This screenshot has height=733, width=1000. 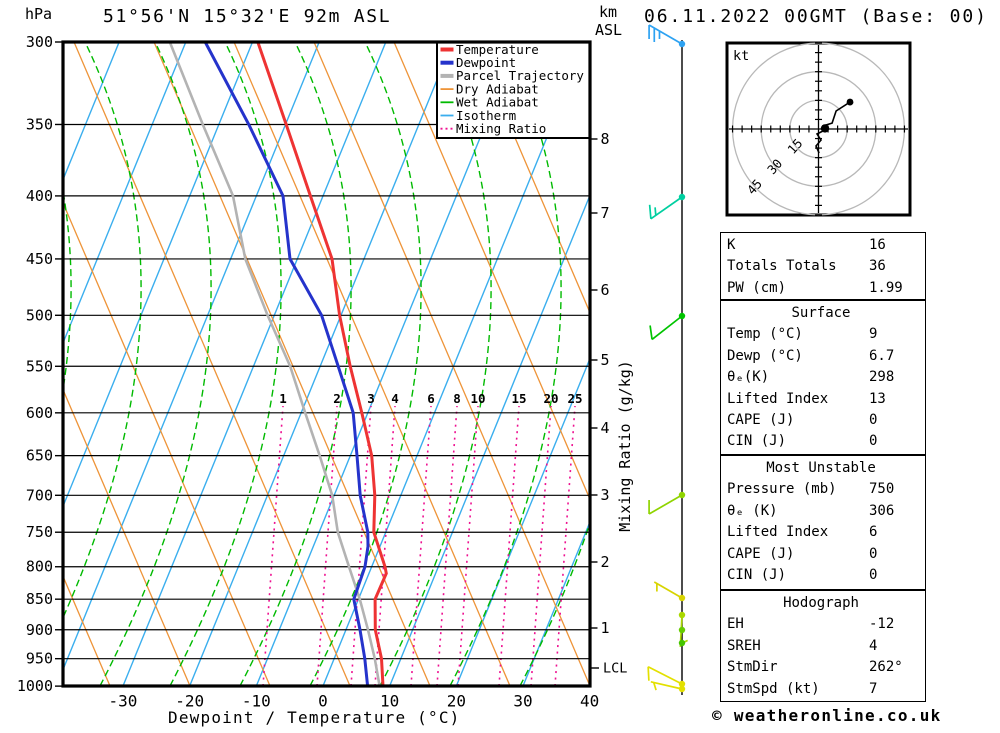 What do you see at coordinates (877, 398) in the screenshot?
I see `row-value: 13` at bounding box center [877, 398].